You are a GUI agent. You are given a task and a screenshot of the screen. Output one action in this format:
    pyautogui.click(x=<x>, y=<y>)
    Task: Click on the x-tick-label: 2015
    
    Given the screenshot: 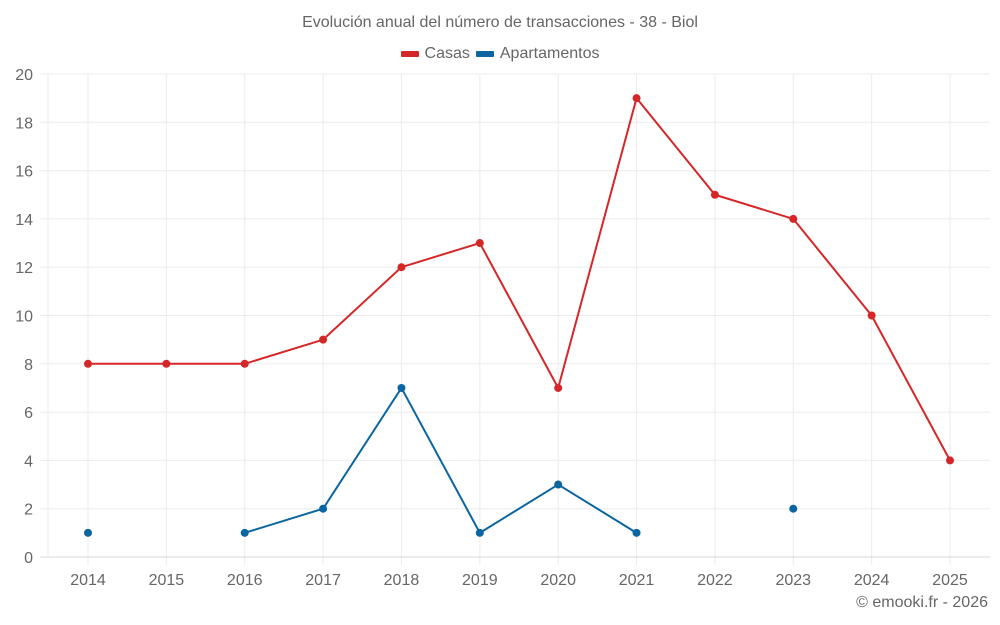 What is the action you would take?
    pyautogui.click(x=167, y=580)
    